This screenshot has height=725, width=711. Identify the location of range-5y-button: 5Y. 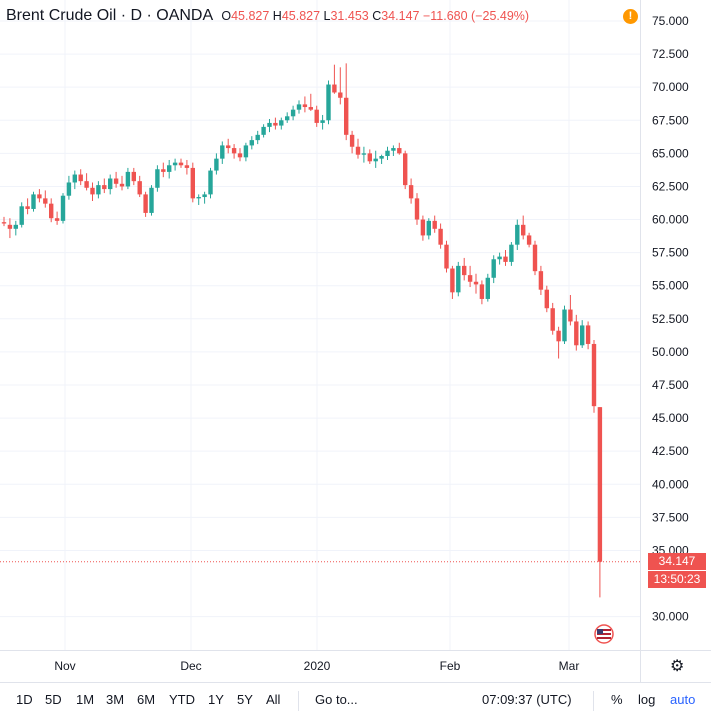
(245, 699).